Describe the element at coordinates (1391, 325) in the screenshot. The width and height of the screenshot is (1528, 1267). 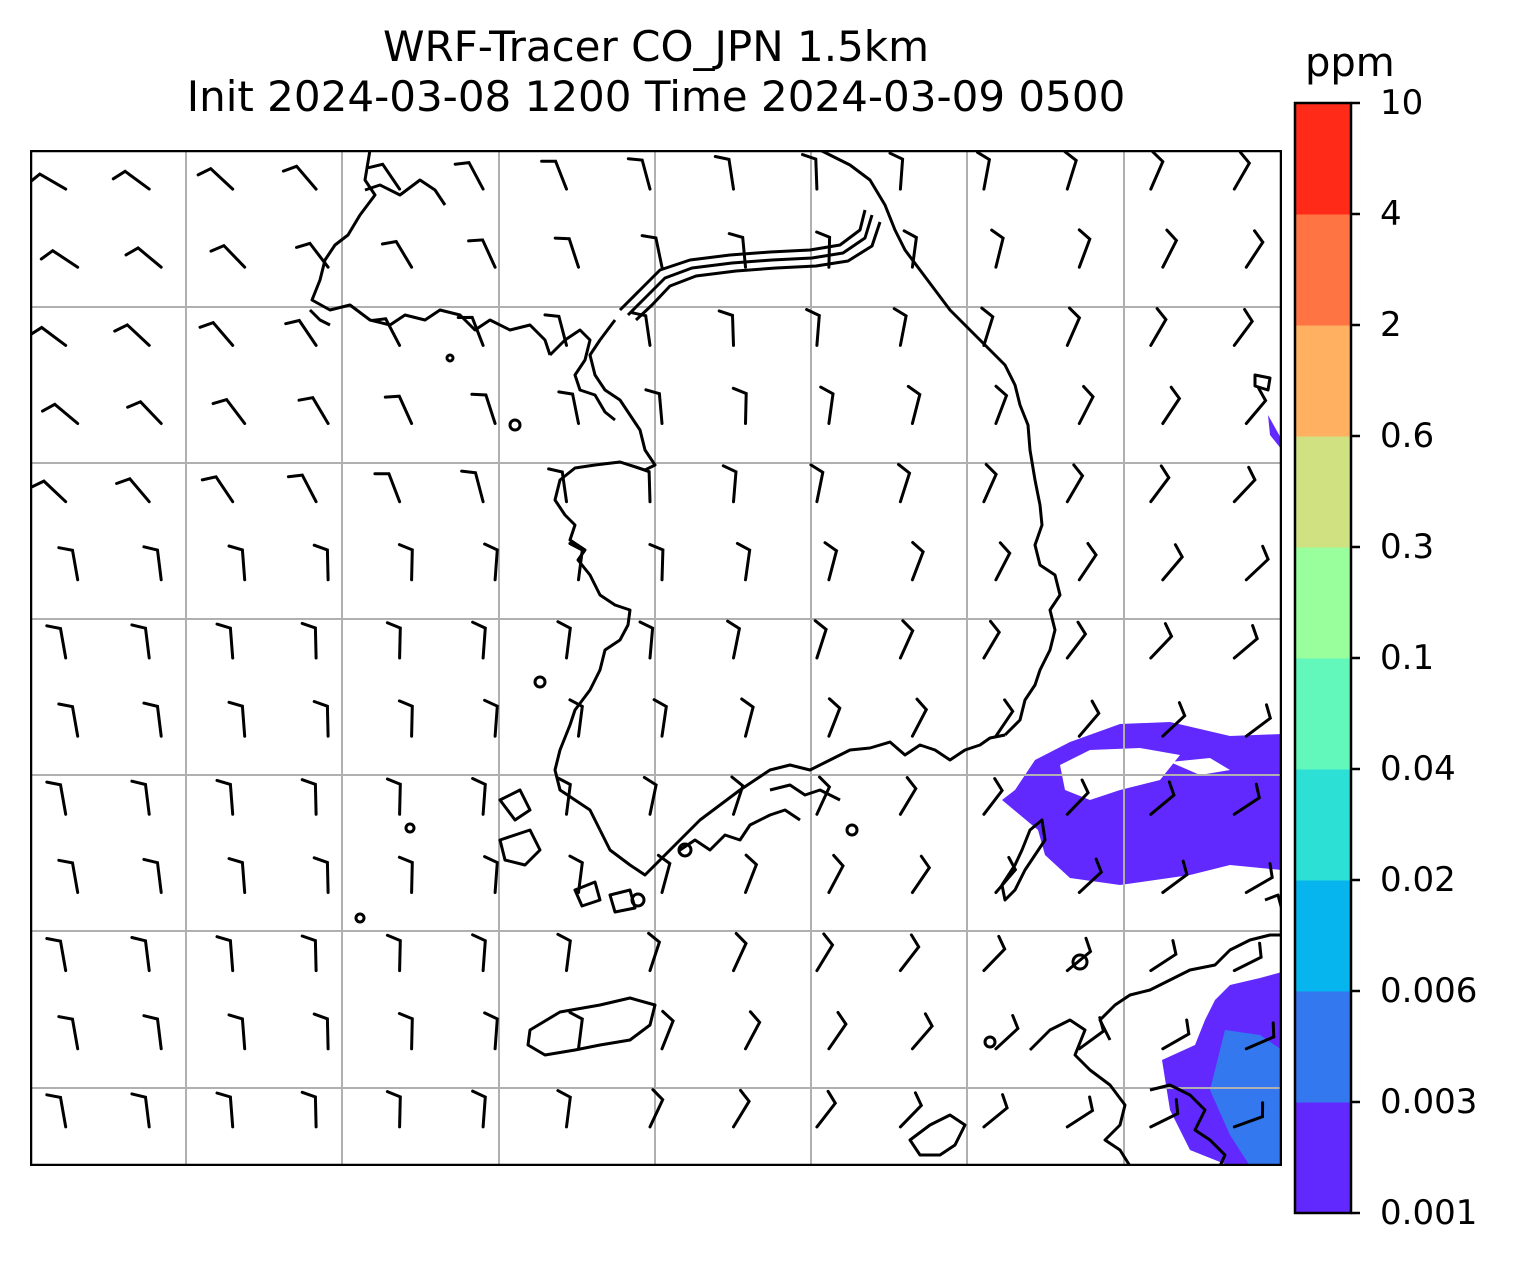
I see `colorbar-tick-label: 2` at that location.